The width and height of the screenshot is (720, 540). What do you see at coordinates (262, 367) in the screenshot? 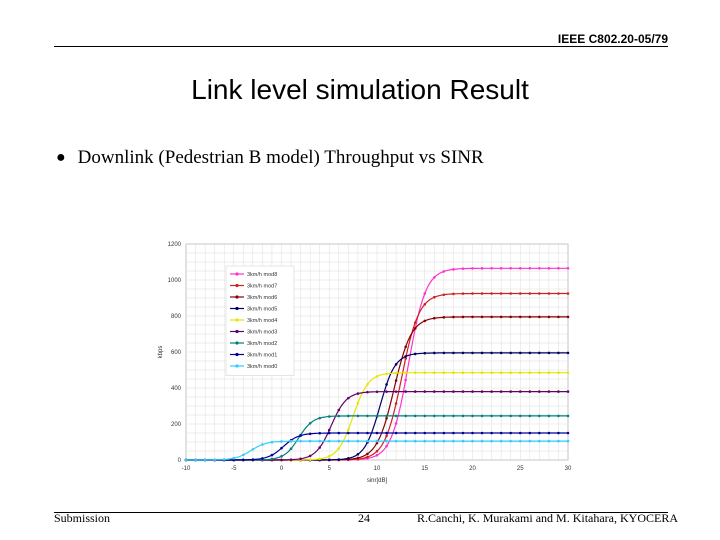
I see `legend-label: 3km/h mod0` at bounding box center [262, 367].